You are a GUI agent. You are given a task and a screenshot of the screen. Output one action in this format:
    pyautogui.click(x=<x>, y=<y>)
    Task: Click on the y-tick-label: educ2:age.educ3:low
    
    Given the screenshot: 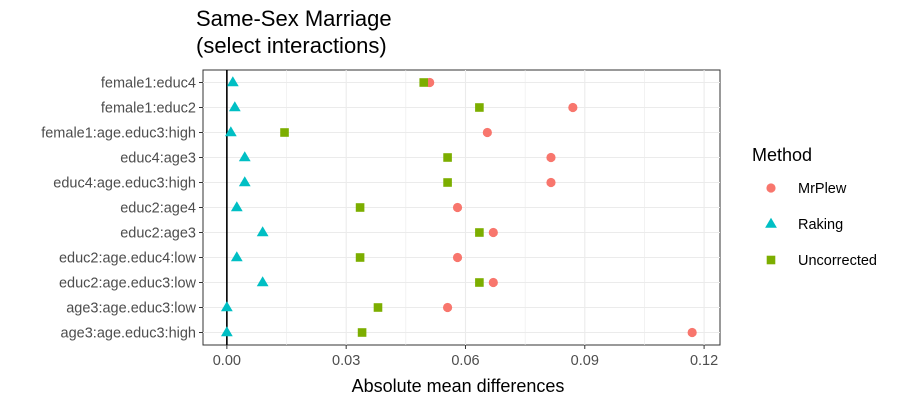 What is the action you would take?
    pyautogui.click(x=128, y=284)
    